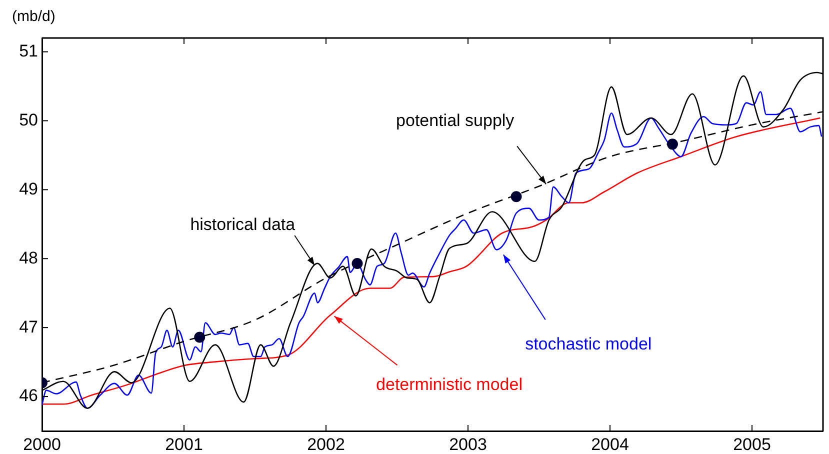 The width and height of the screenshot is (829, 454). I want to click on y-tick-label: 46, so click(28, 396).